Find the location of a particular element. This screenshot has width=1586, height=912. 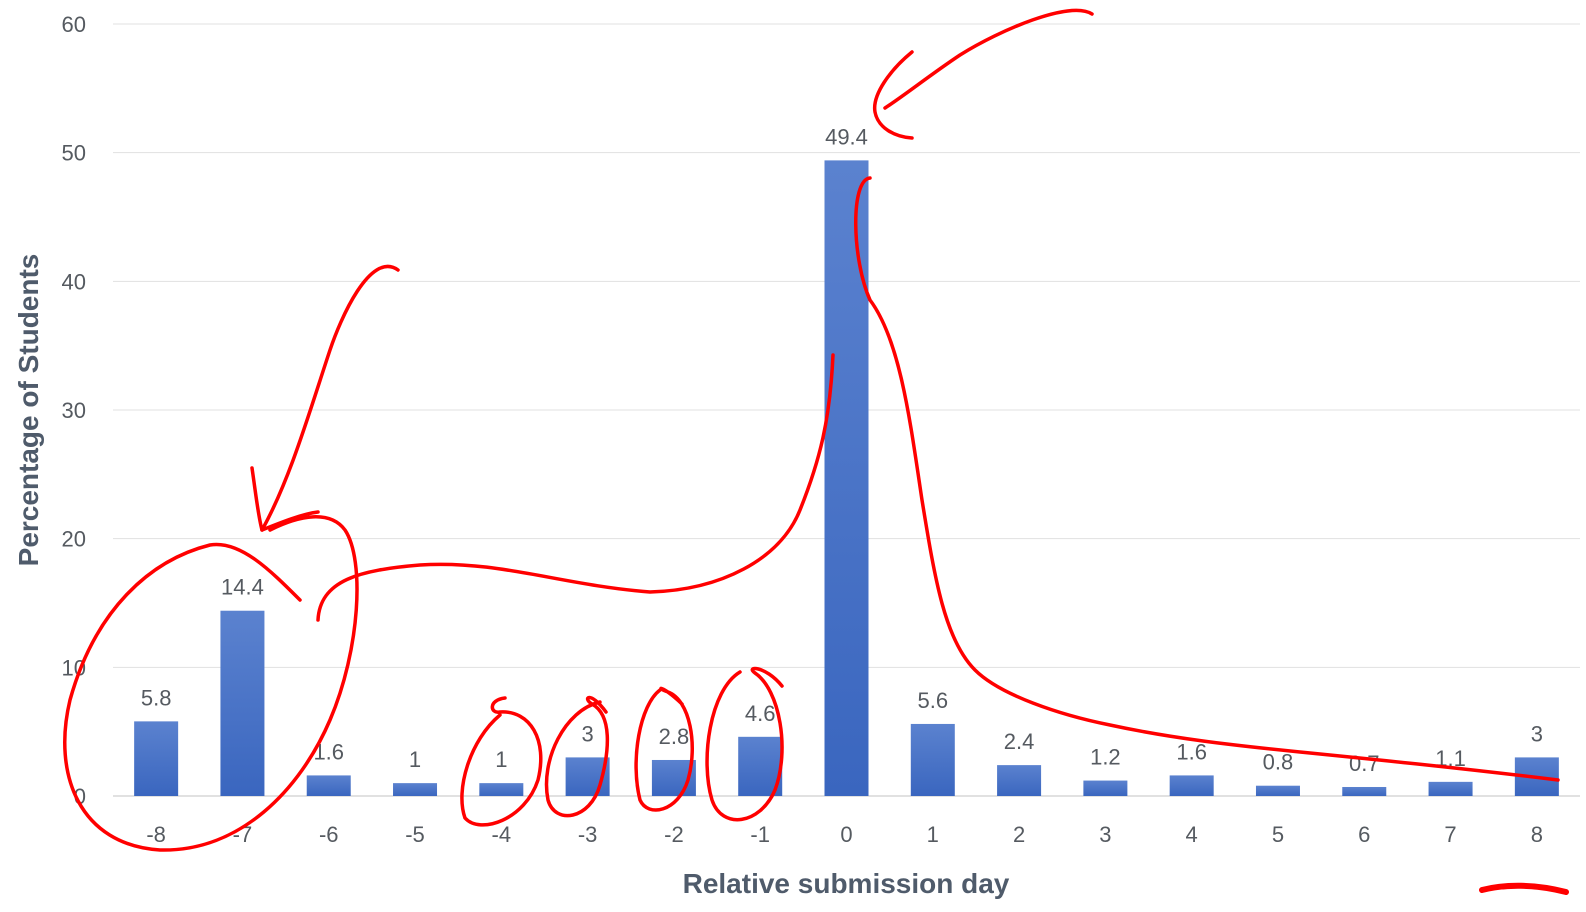

x-tick-label: 1 is located at coordinates (933, 834).